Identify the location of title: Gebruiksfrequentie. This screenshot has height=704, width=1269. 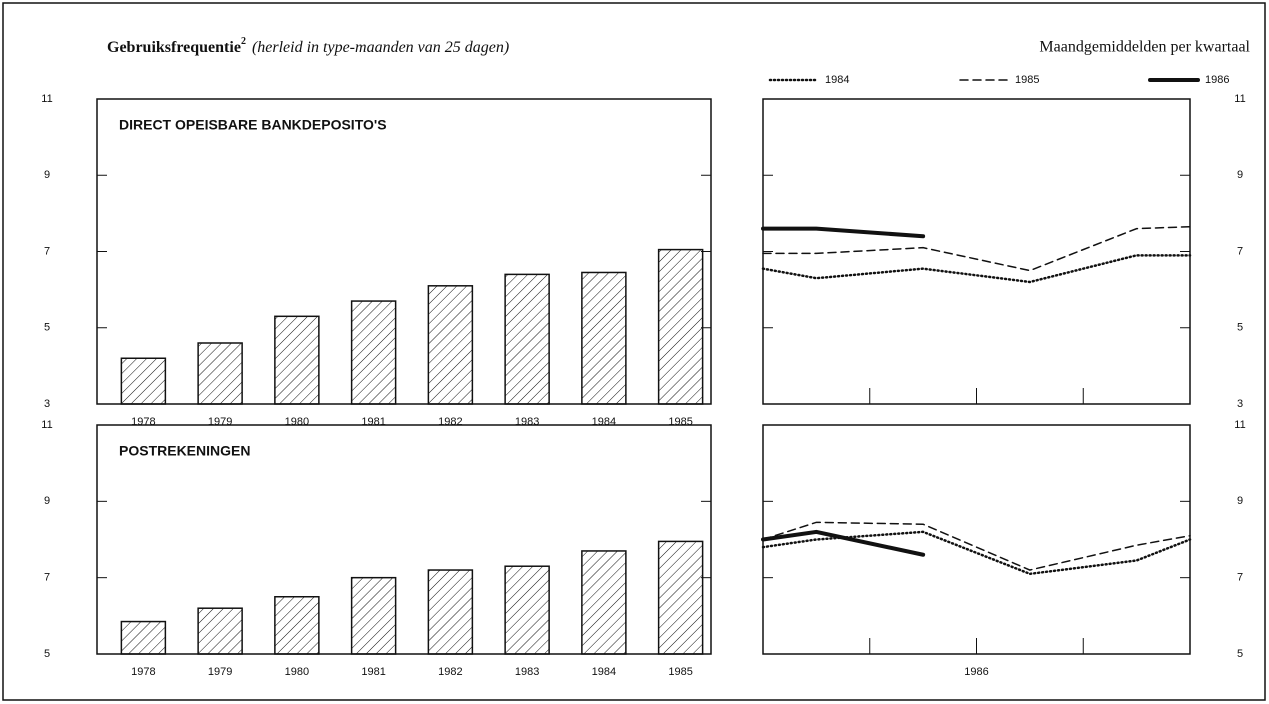
(174, 47).